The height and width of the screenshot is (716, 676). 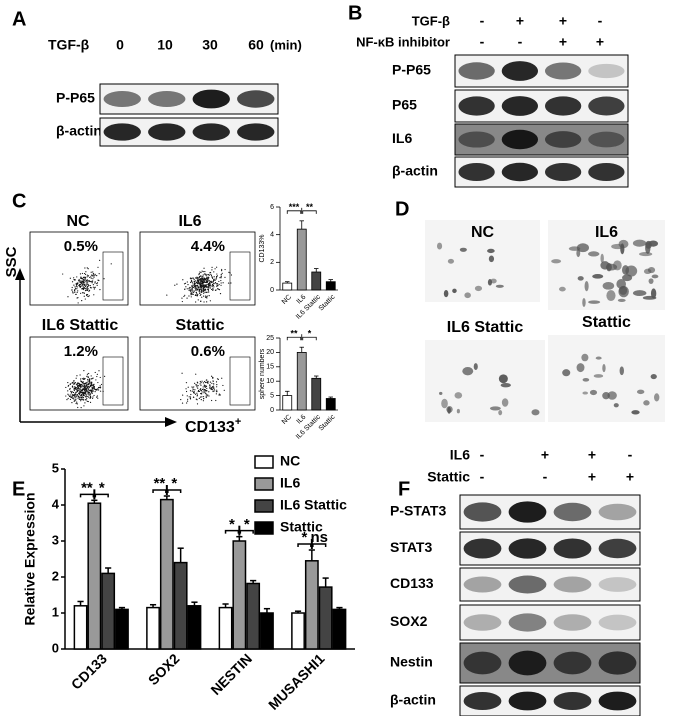 What do you see at coordinates (270, 338) in the screenshot?
I see `y-tick-label: 25` at bounding box center [270, 338].